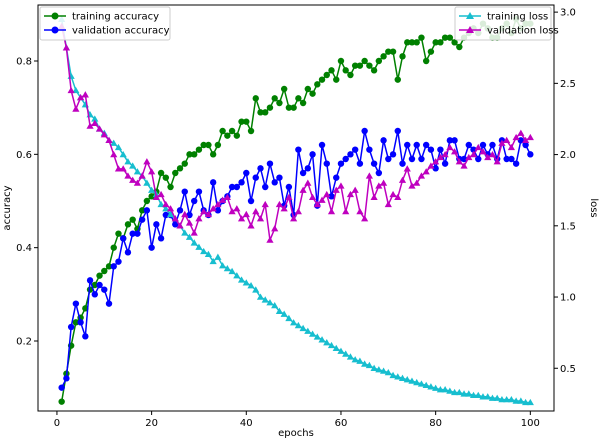 The image size is (600, 442). I want to click on y-axis-right-ticks: 0.5 1.0 1.5 2.0 2.5 3.0, so click(565, 191).